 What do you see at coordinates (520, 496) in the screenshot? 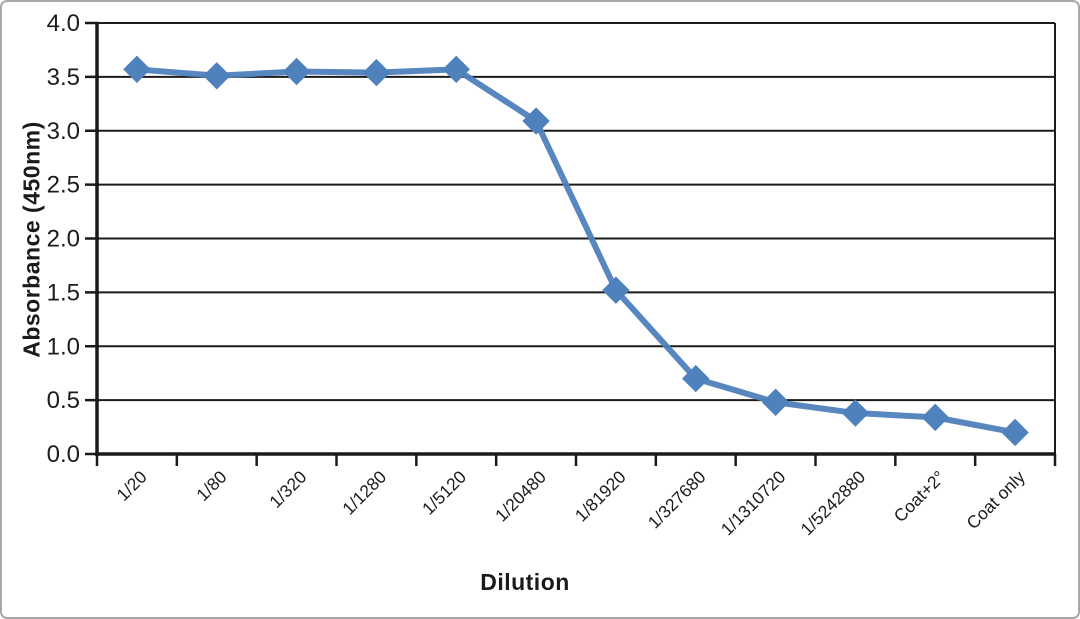
I see `x-tick-label: 1/20480` at bounding box center [520, 496].